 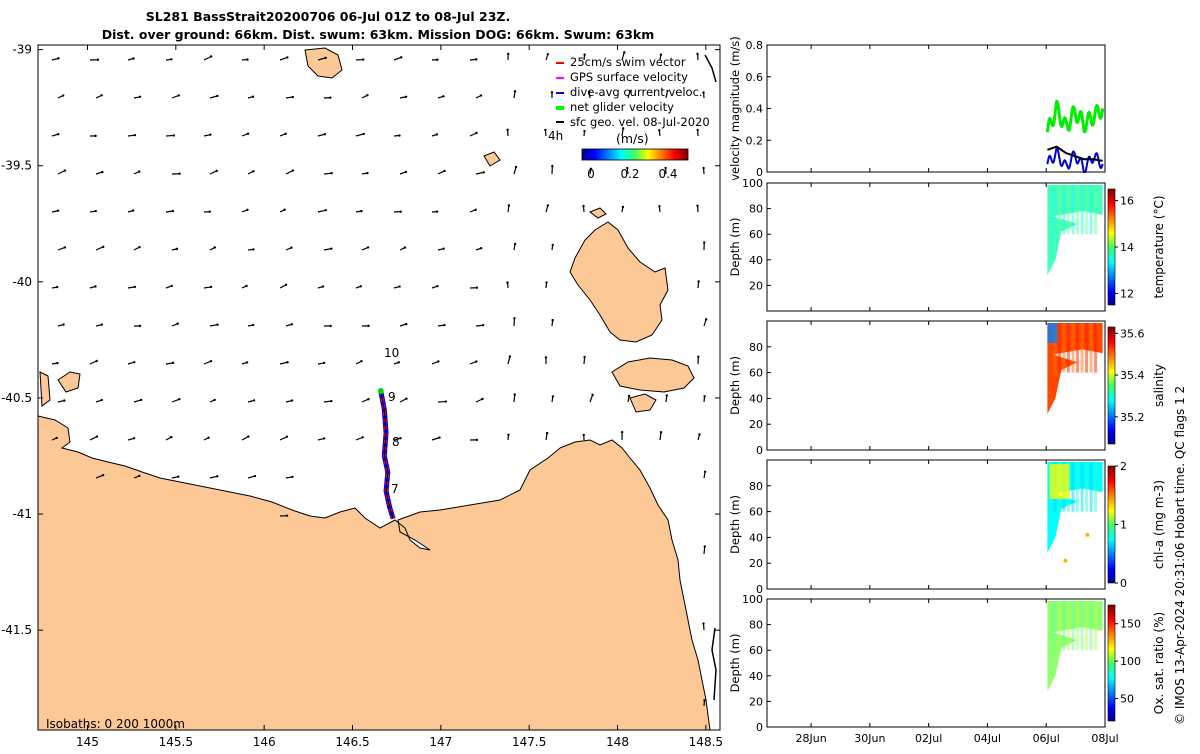 I want to click on colorbar-tick-label: 16, so click(x=1127, y=201).